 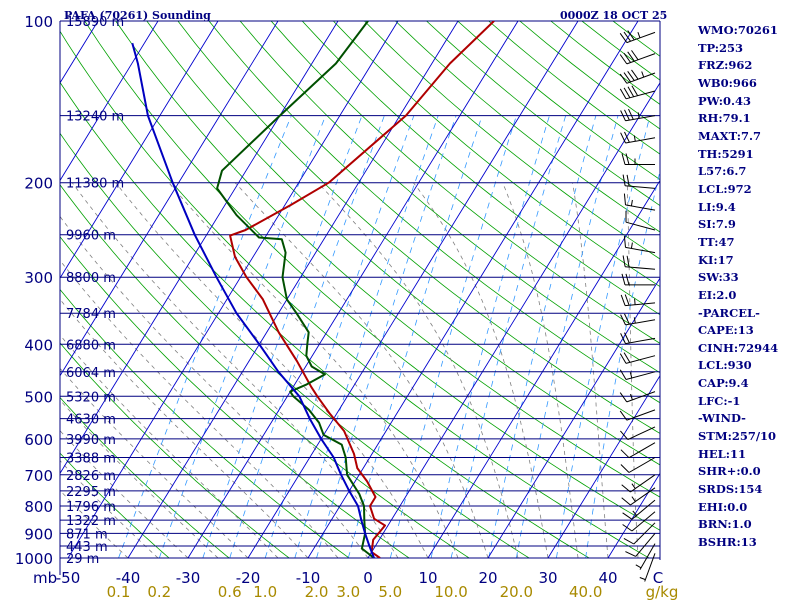 What do you see at coordinates (38, 345) in the screenshot?
I see `pressure-label: 400` at bounding box center [38, 345].